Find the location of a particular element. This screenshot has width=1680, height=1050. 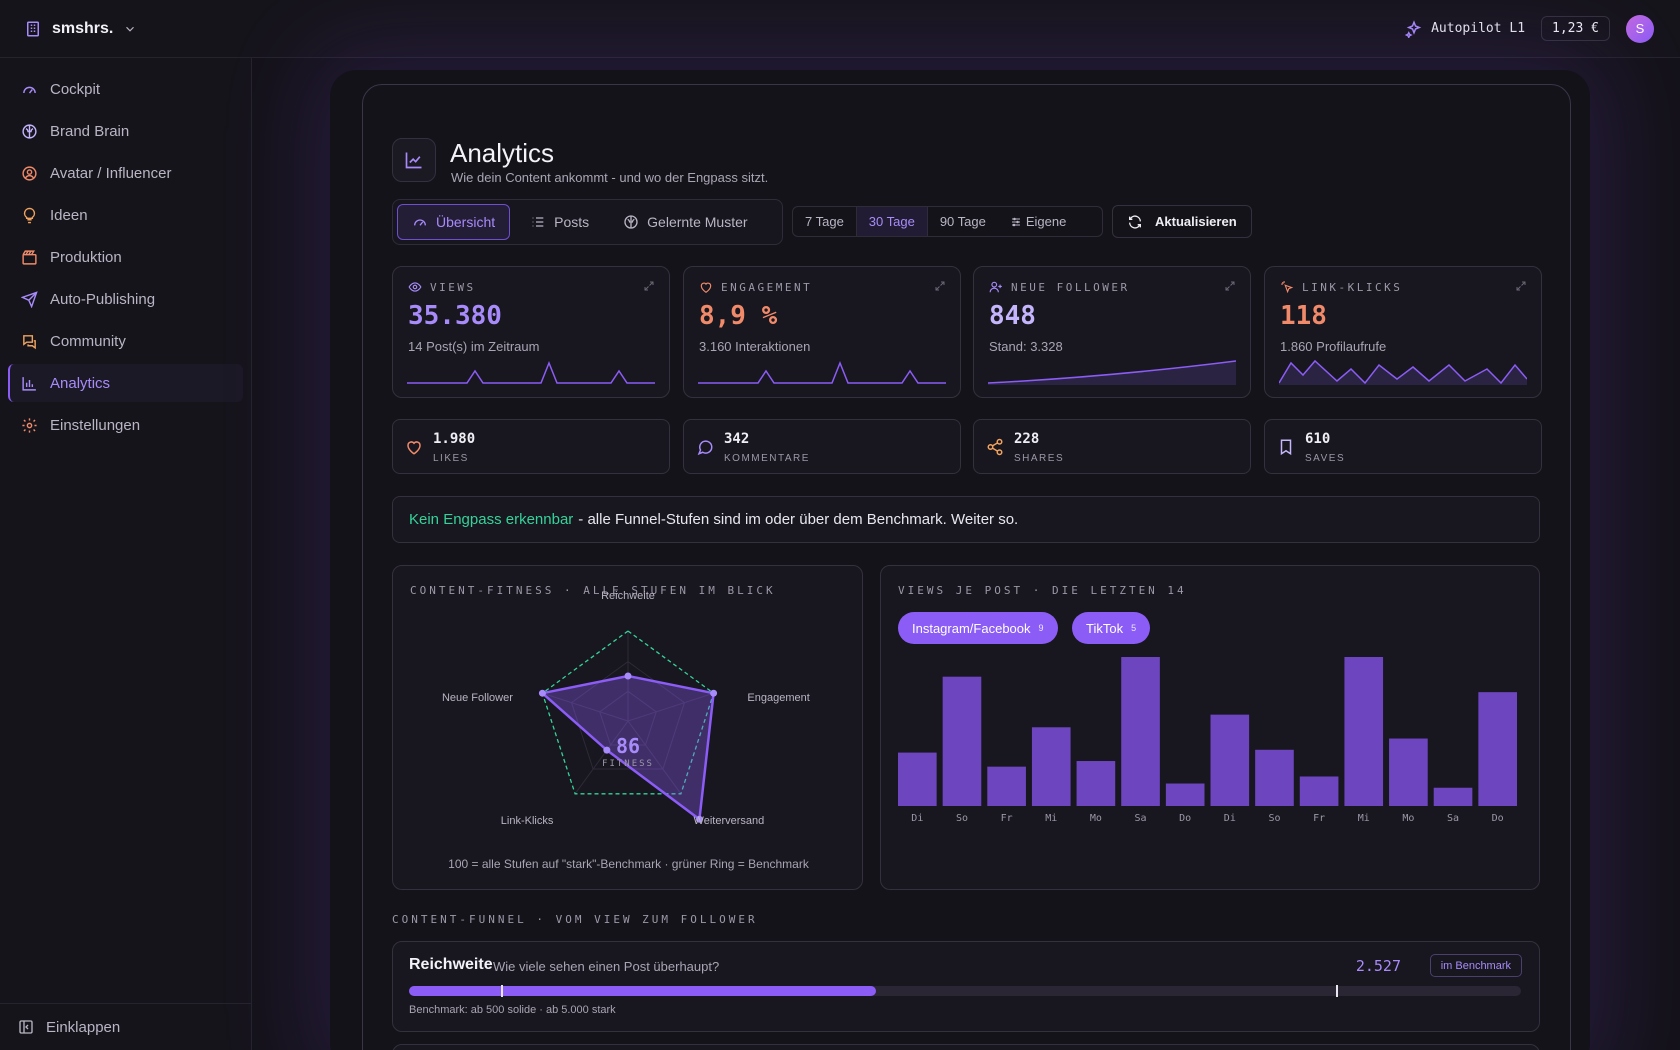

tab-posts: Posts is located at coordinates (559, 222).